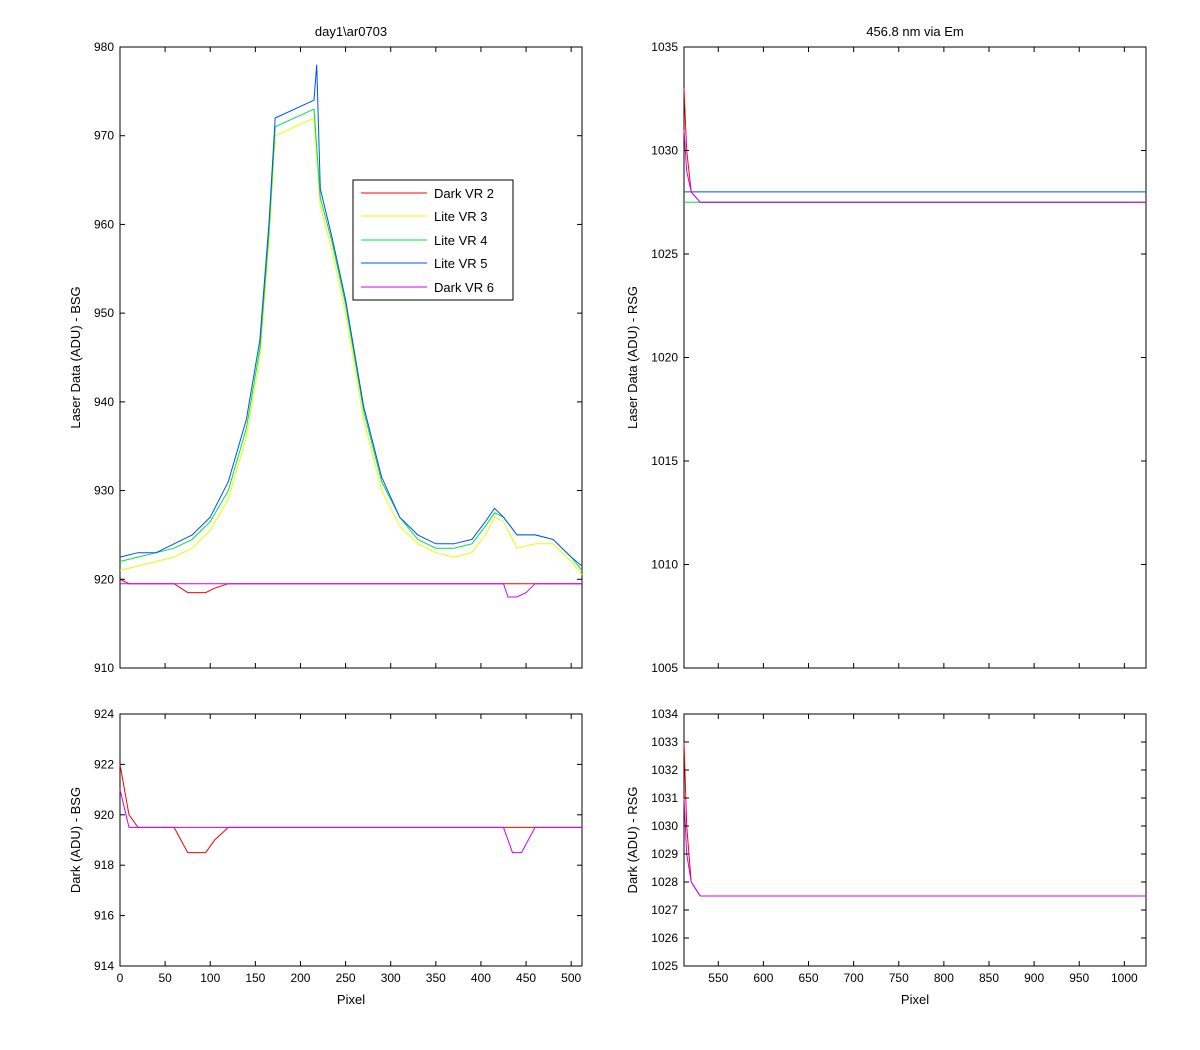  I want to click on chart-title: day1\ar0703, so click(351, 31).